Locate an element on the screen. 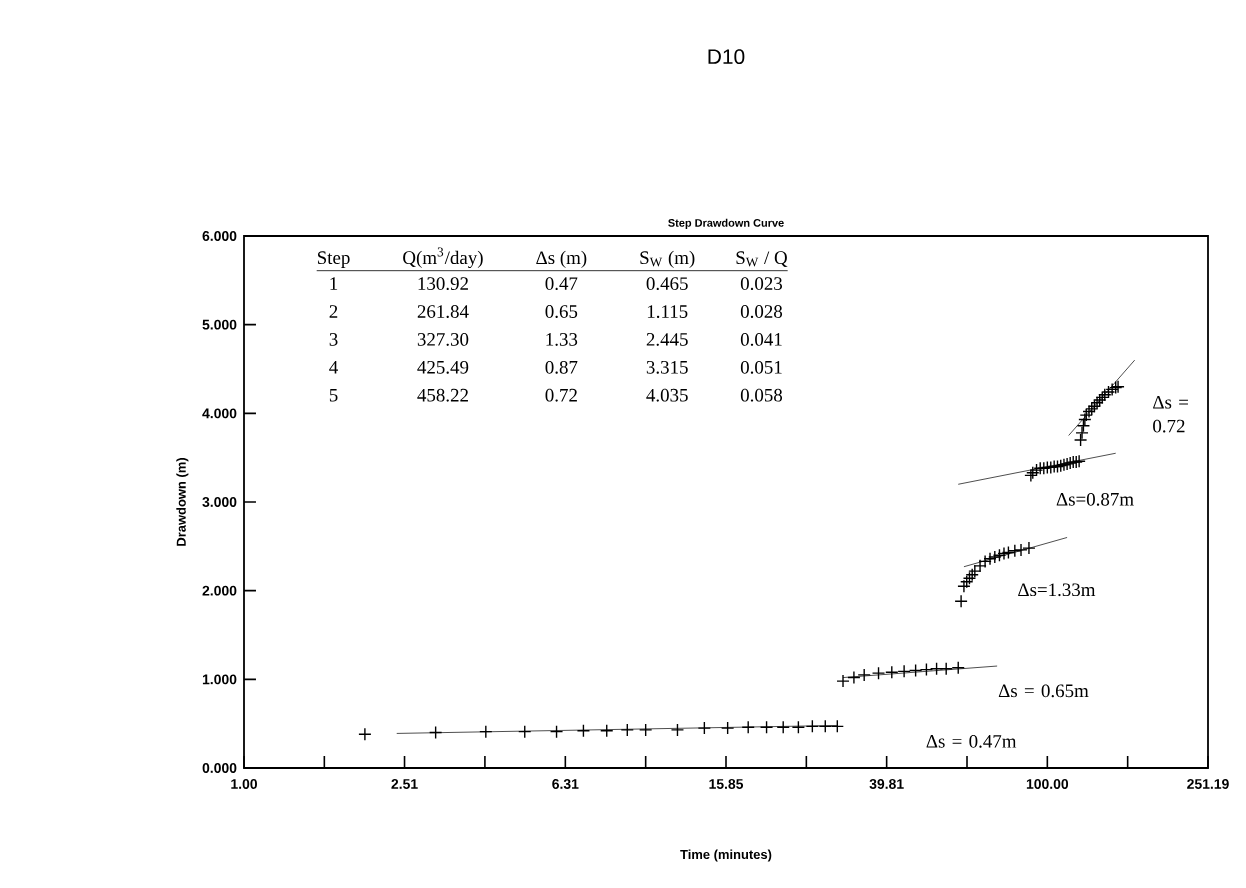 The image size is (1246, 888). x-tick-label: 100.00 is located at coordinates (1047, 784).